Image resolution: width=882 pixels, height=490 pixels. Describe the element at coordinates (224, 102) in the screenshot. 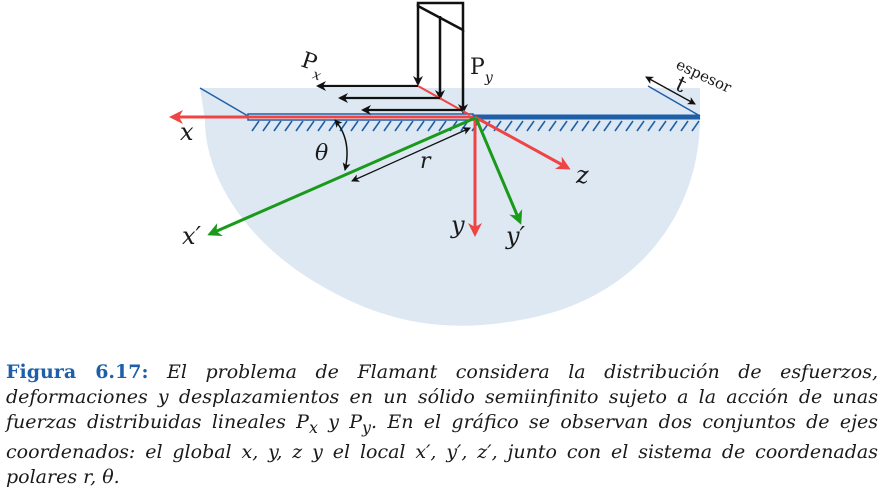

I see `solid-left-edge` at that location.